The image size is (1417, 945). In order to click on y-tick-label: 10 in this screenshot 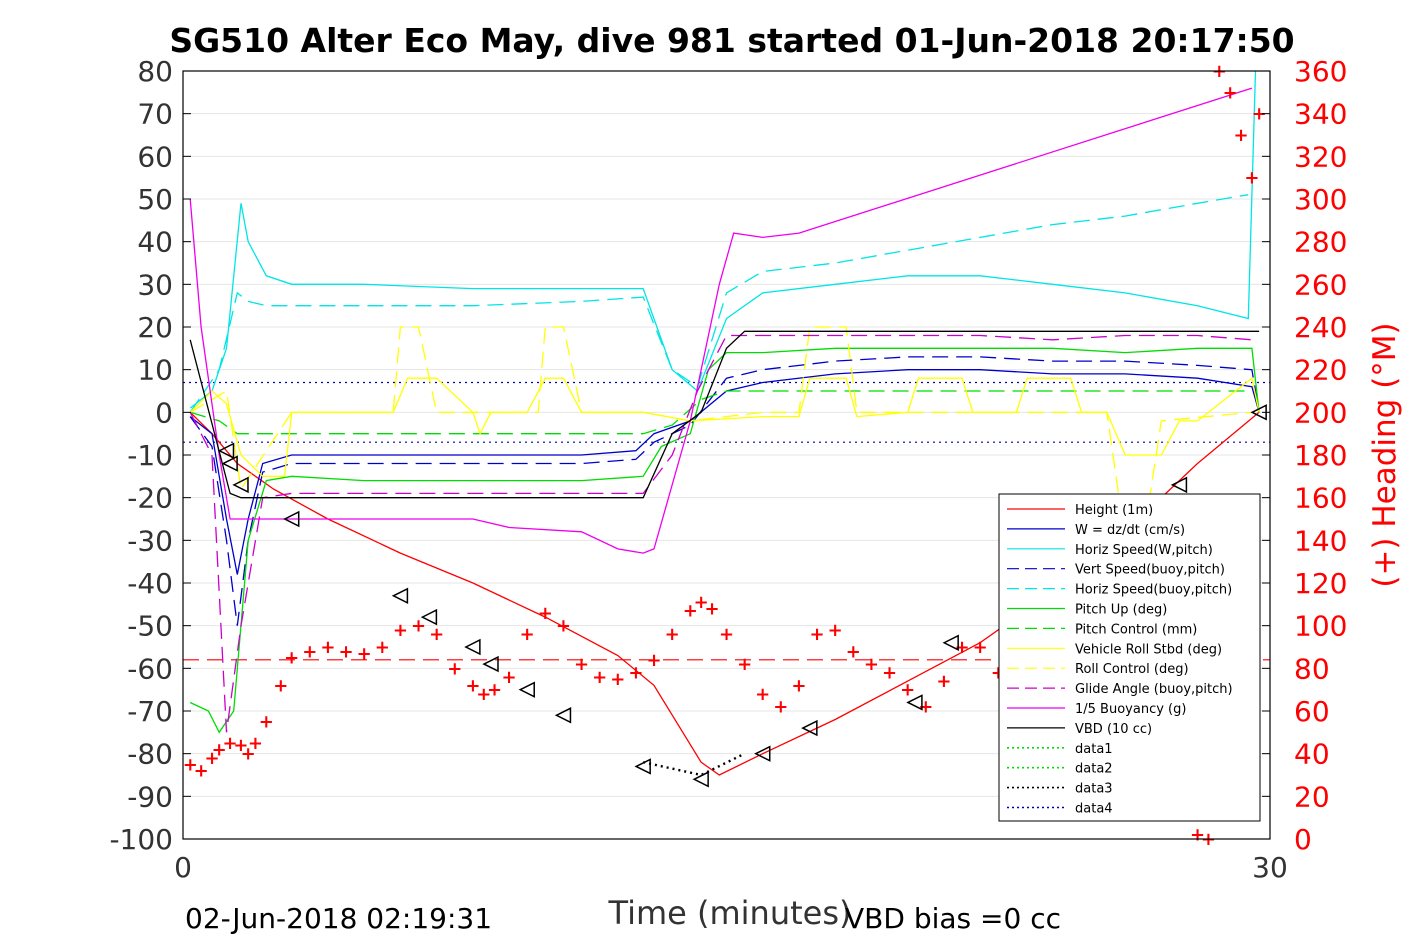, I will do `click(155, 370)`.